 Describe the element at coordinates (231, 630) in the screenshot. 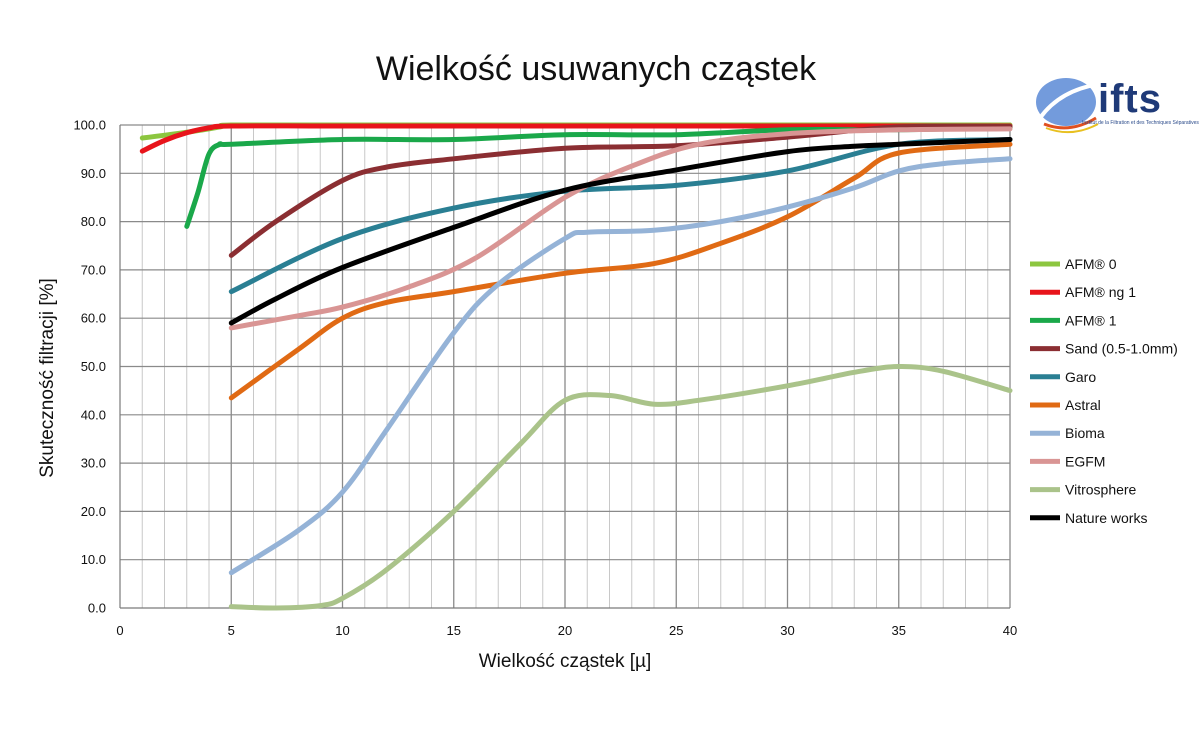

I see `x-tick-label: 5` at that location.